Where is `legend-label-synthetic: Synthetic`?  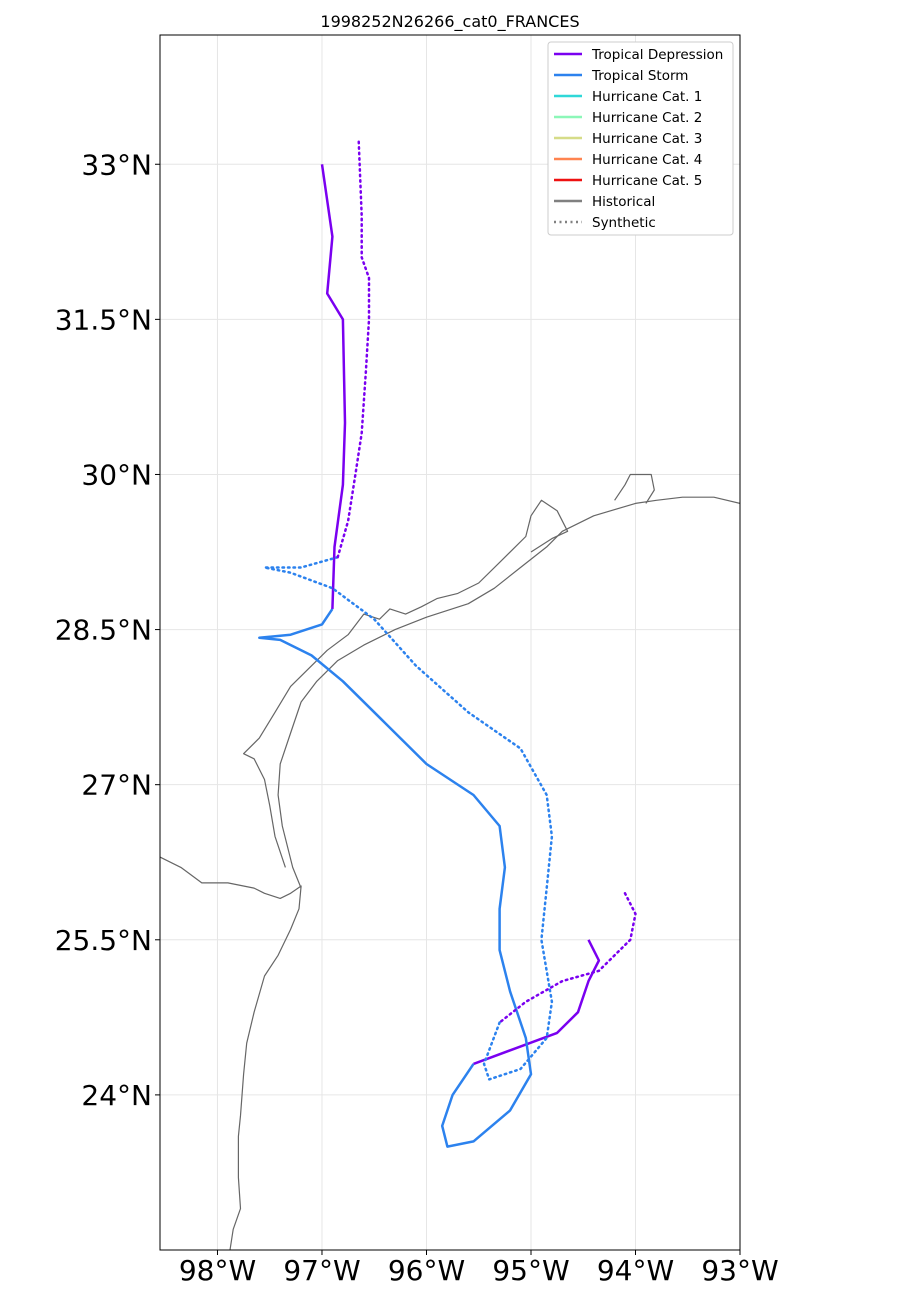 legend-label-synthetic: Synthetic is located at coordinates (624, 223).